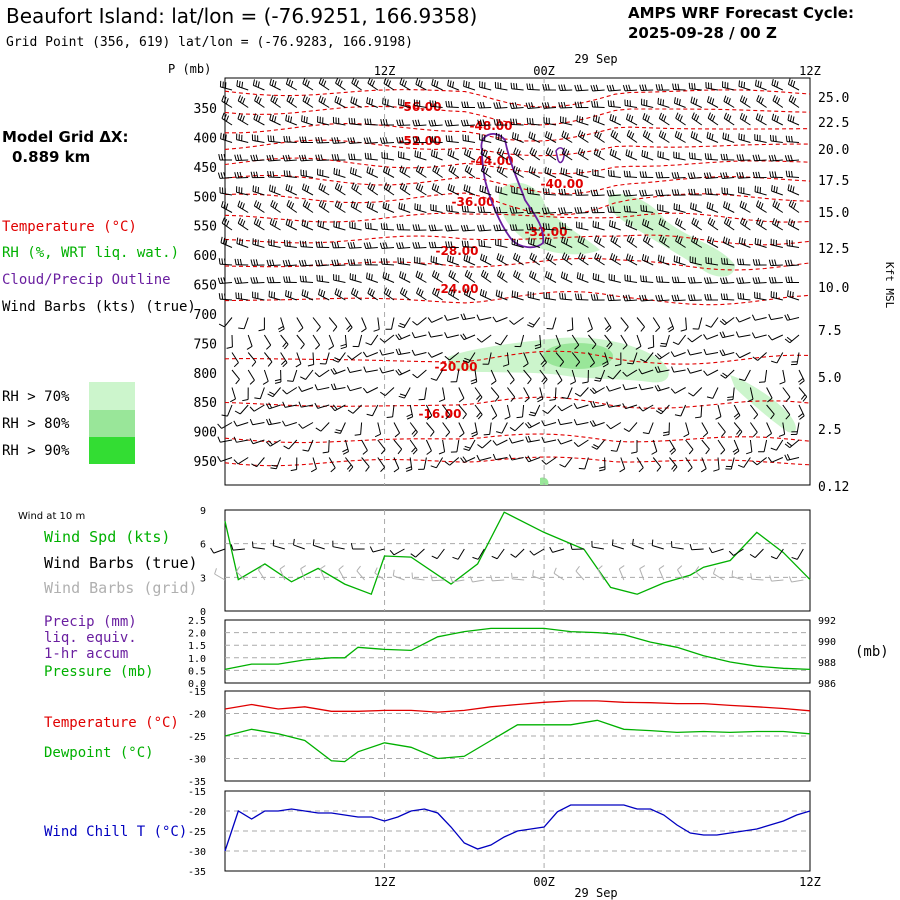  I want to click on height-tick: 7.5, so click(829, 331).